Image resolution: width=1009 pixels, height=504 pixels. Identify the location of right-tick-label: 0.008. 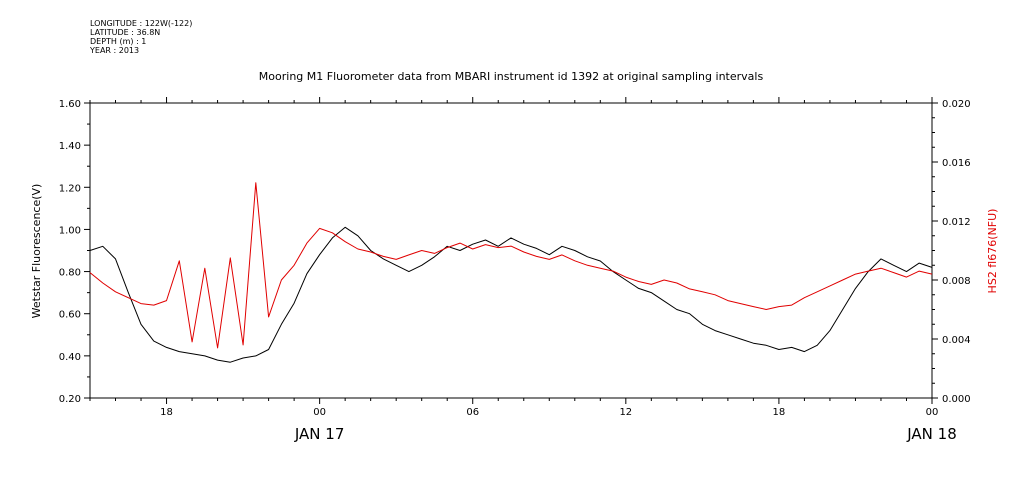
(956, 281).